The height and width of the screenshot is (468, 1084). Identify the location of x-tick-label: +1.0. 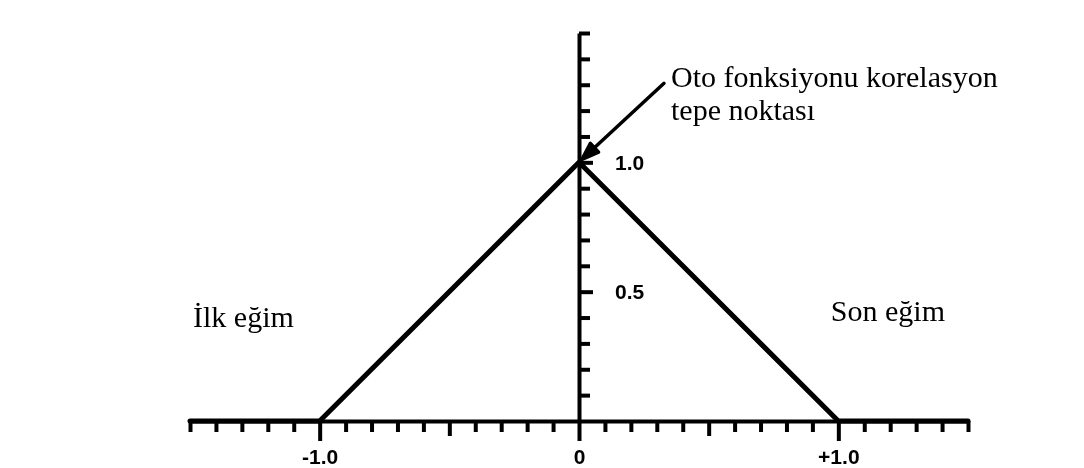
(839, 456).